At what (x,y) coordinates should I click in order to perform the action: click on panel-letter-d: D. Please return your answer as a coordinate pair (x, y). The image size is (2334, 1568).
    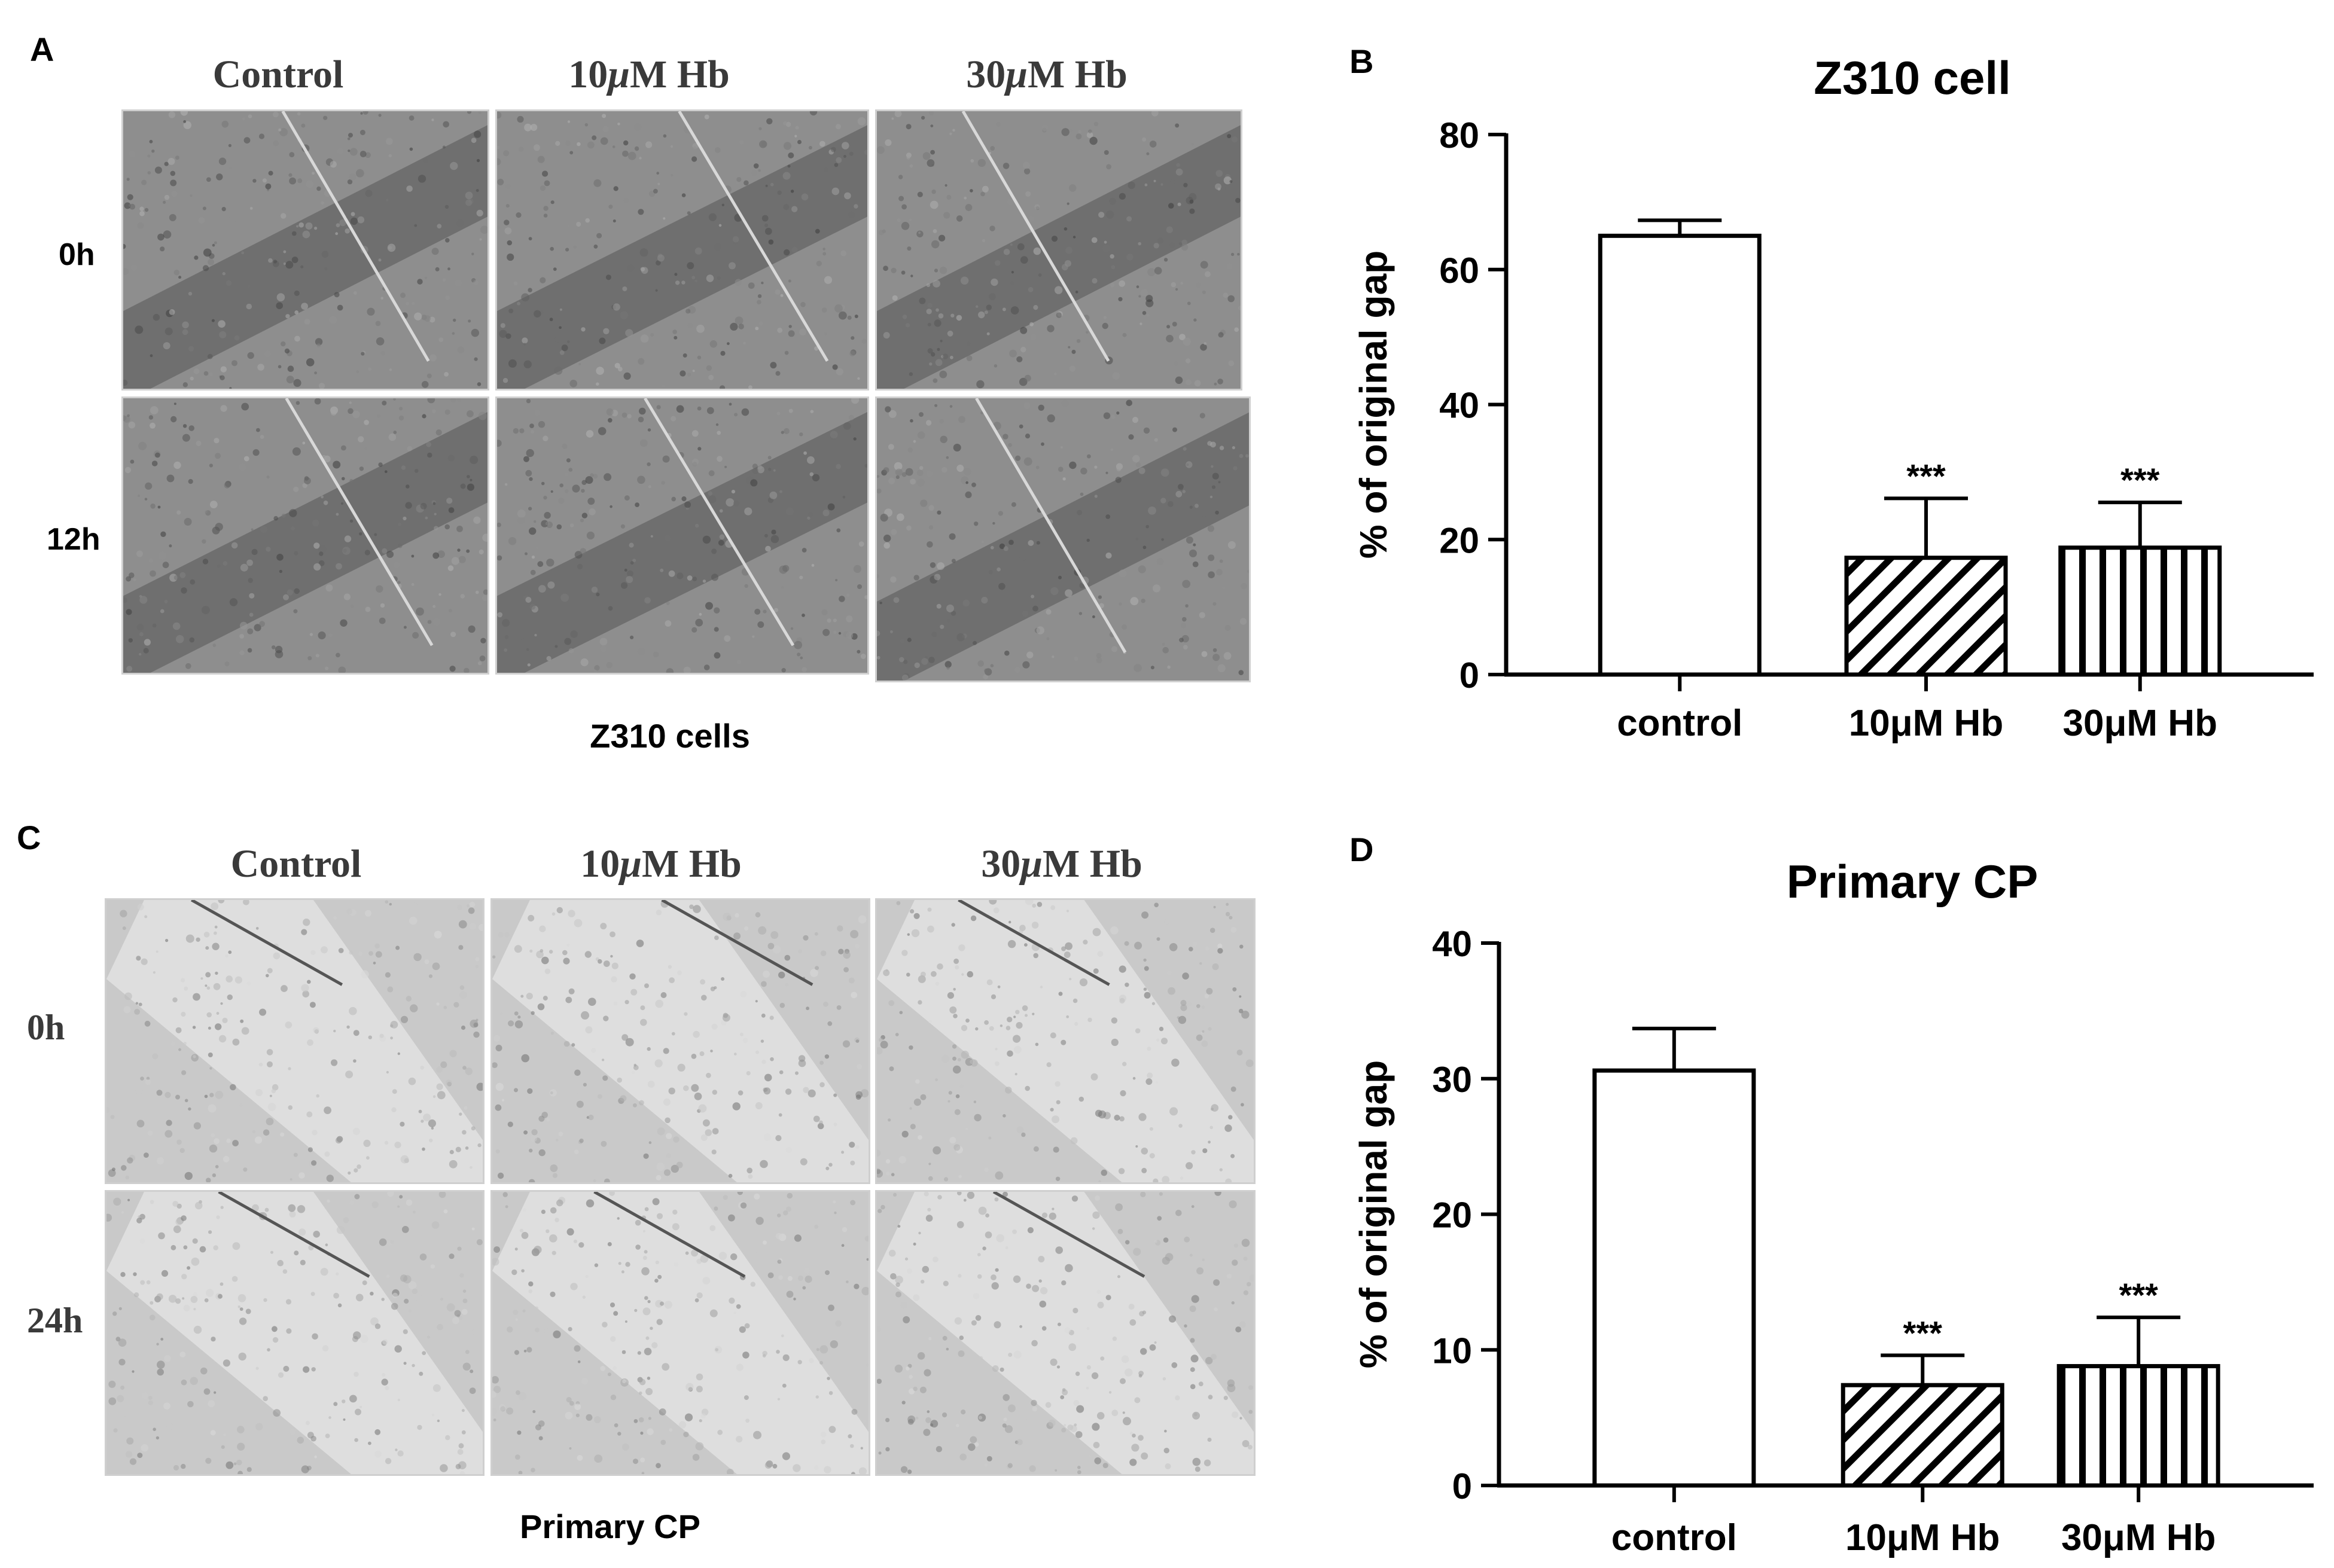
    Looking at the image, I should click on (1361, 849).